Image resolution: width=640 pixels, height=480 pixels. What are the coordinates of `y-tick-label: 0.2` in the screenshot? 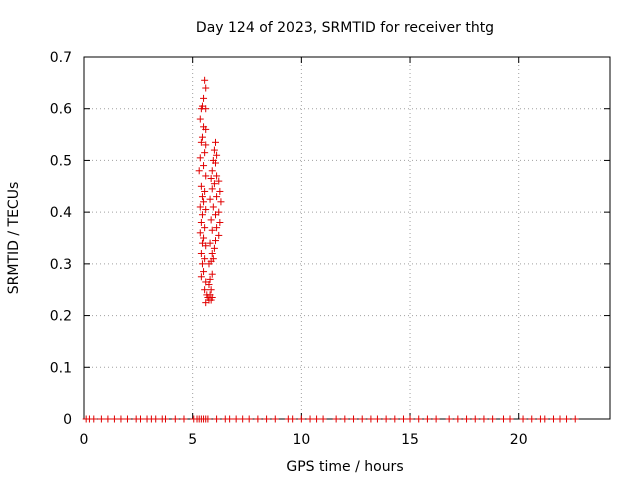 It's located at (61, 317).